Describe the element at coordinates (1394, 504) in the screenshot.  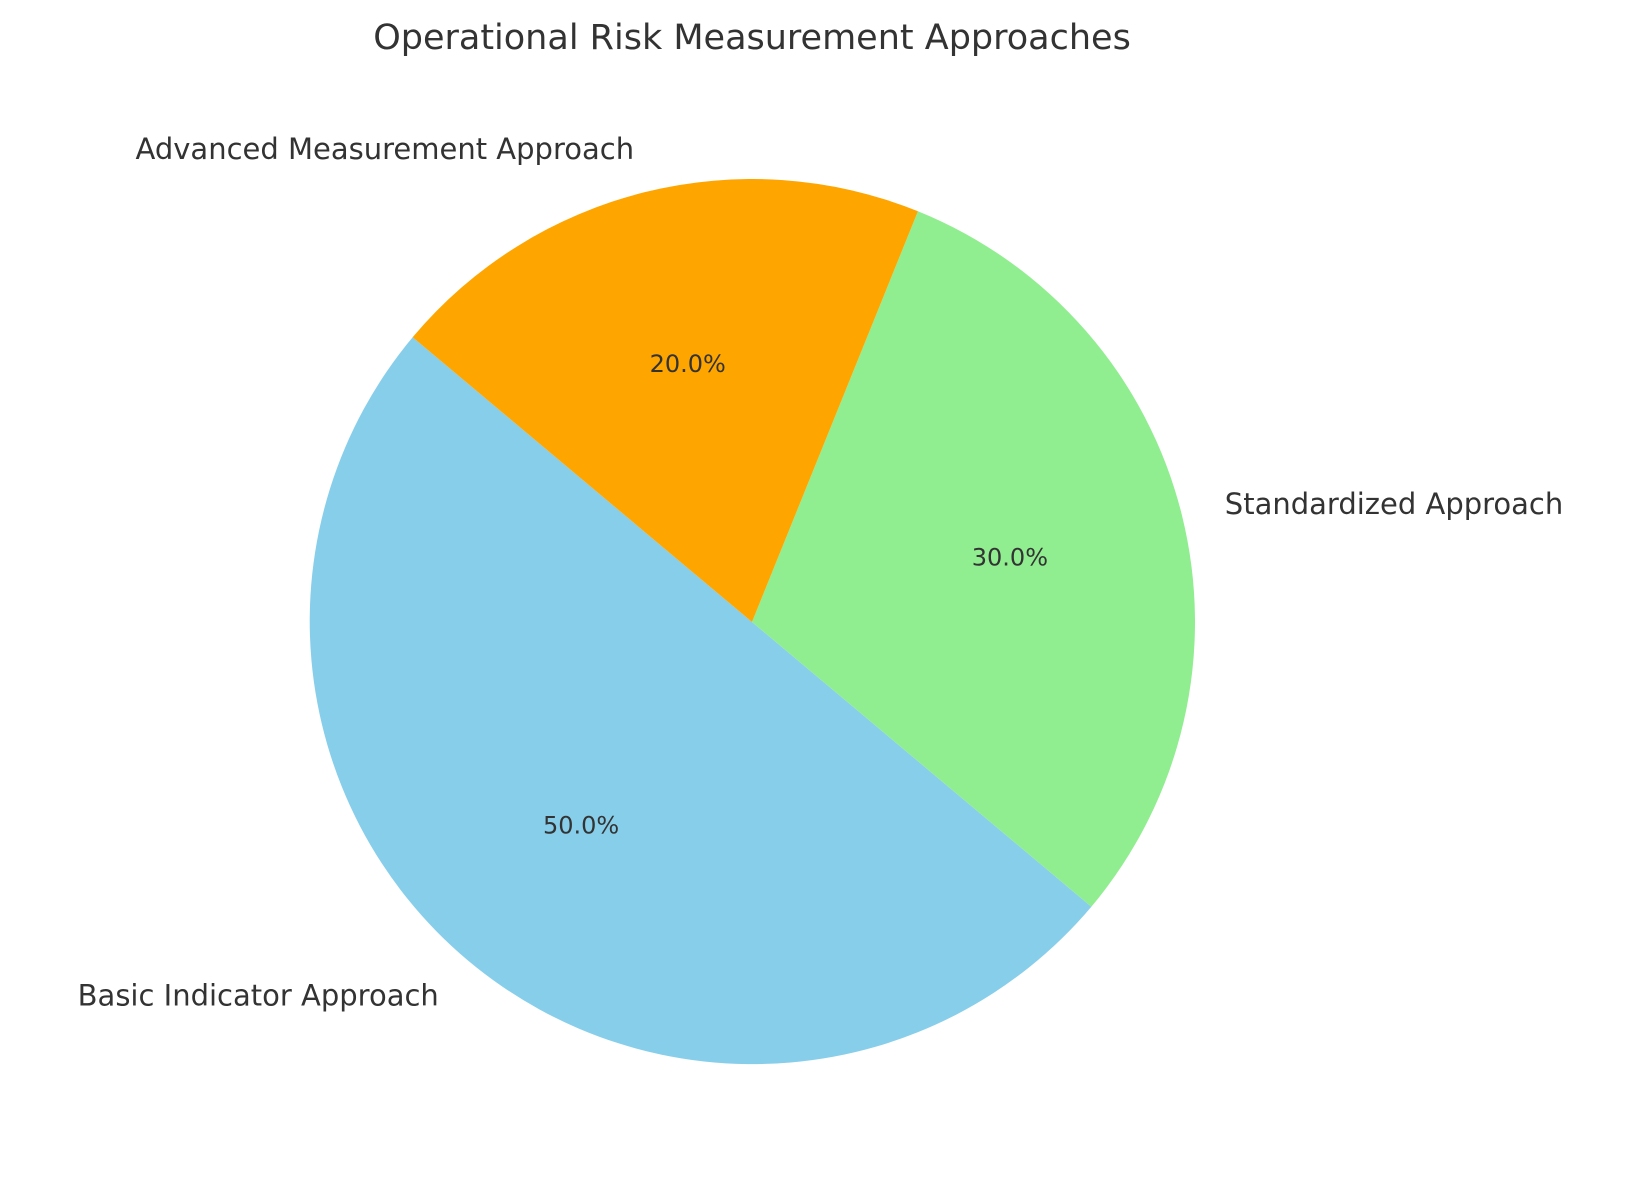
I see `slice-label-1: Standardized Approach` at that location.